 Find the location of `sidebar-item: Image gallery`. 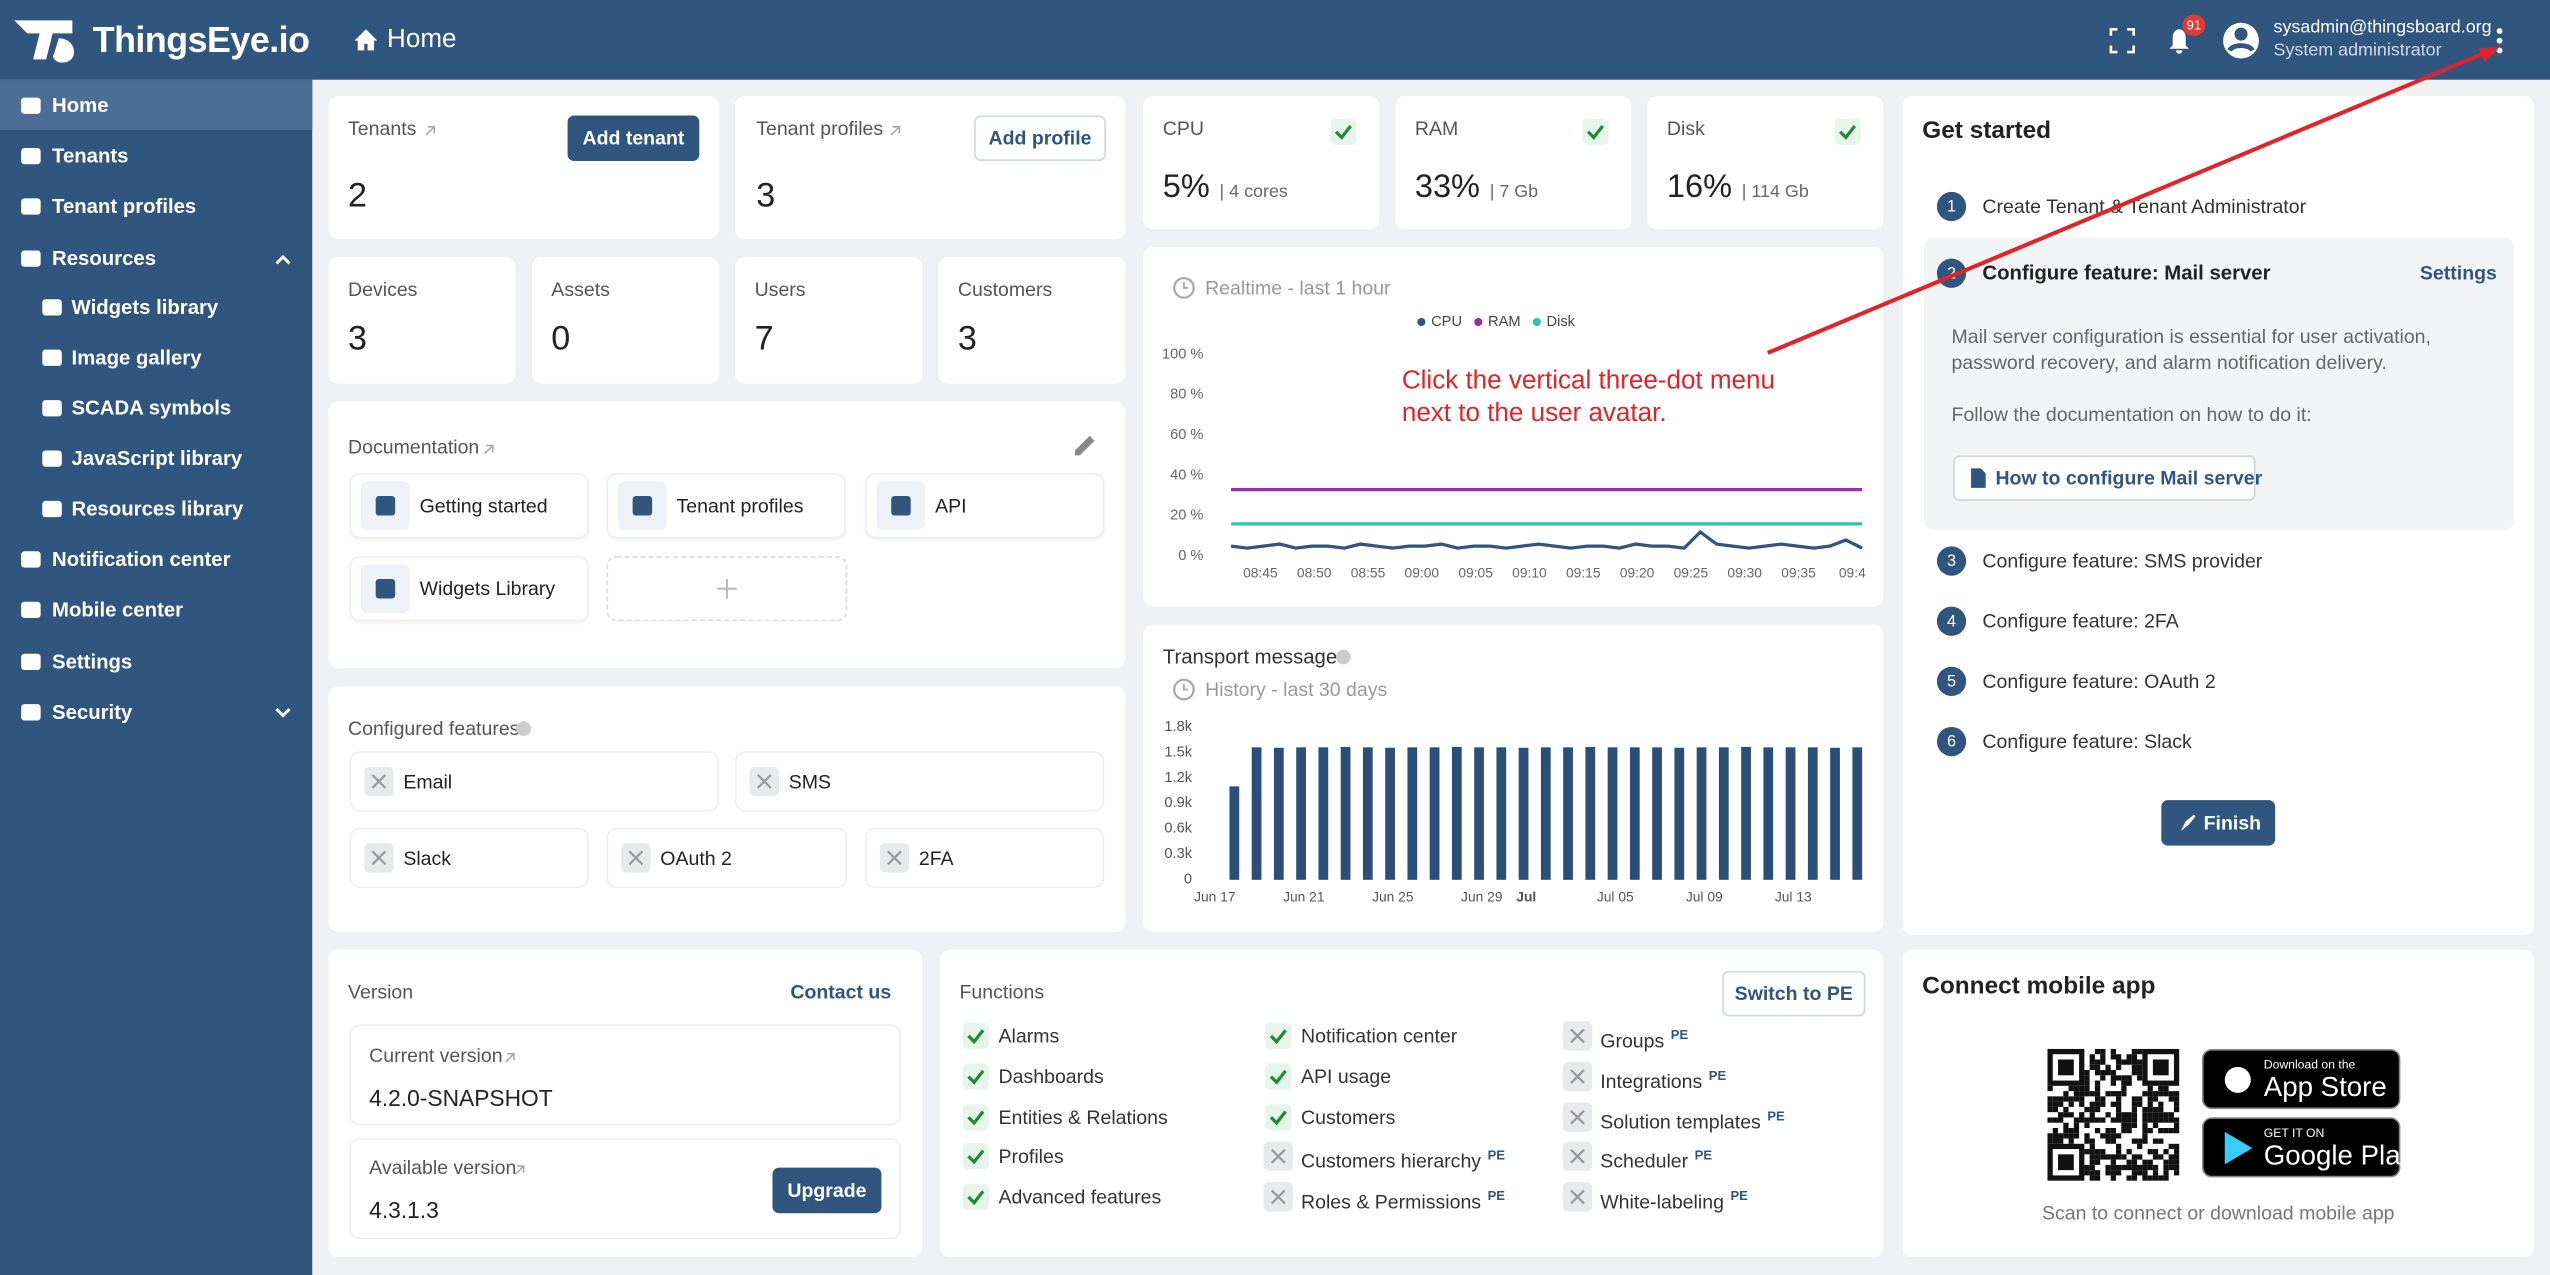

sidebar-item: Image gallery is located at coordinates (136, 358).